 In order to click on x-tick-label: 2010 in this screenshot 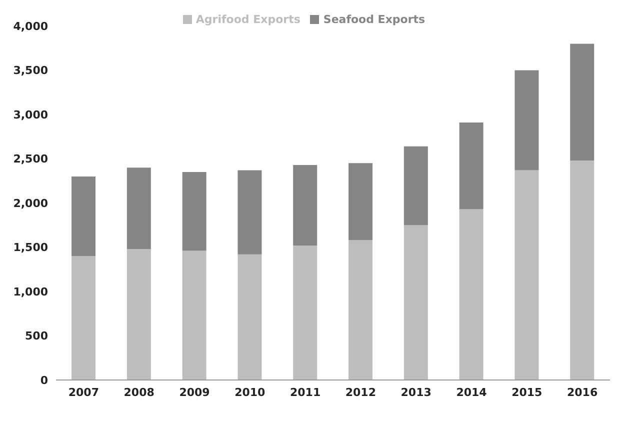, I will do `click(250, 392)`.